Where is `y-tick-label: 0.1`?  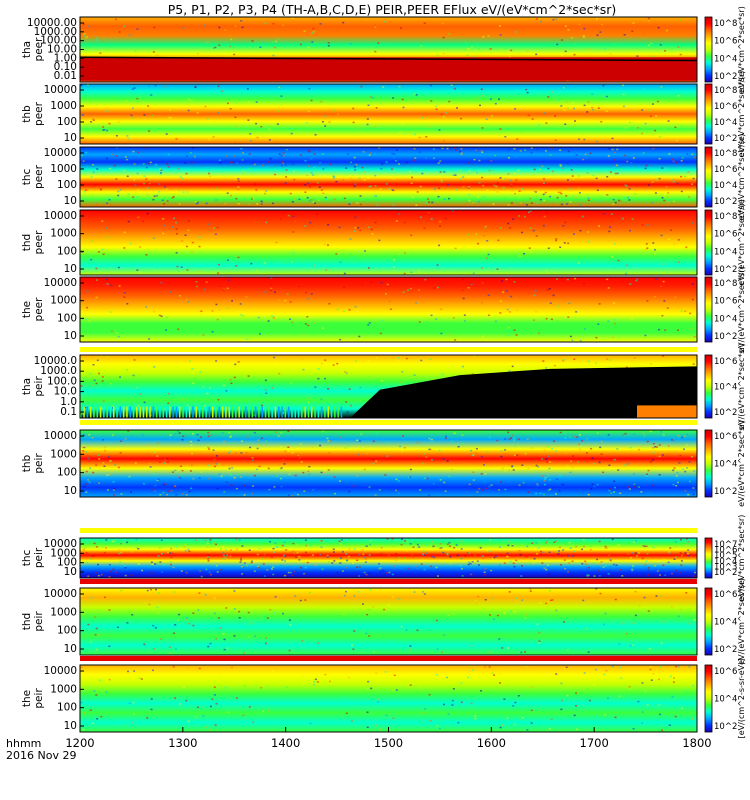
y-tick-label: 0.1 is located at coordinates (68, 412).